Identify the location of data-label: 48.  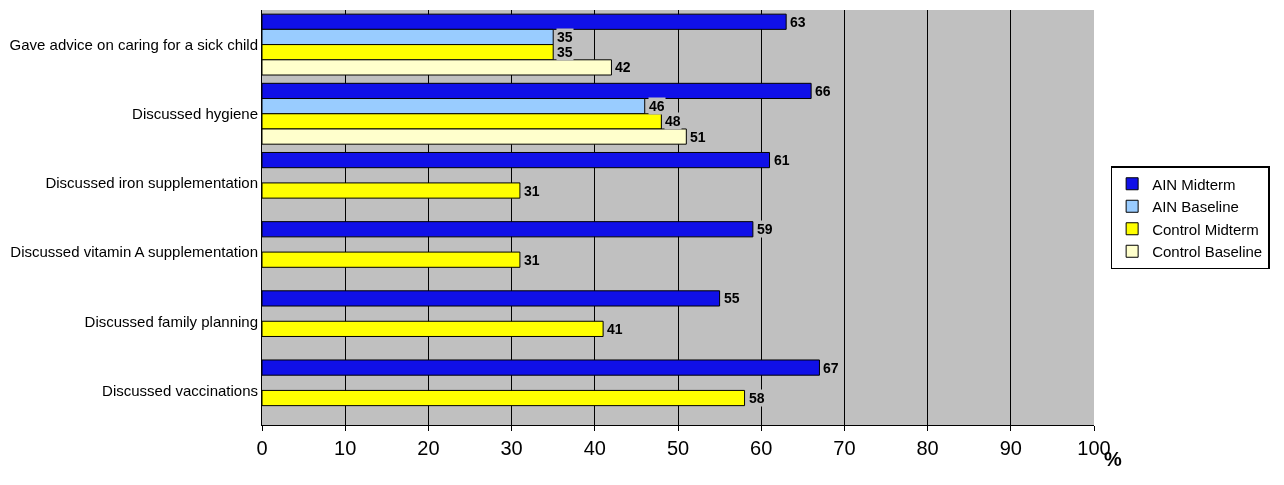
(673, 121).